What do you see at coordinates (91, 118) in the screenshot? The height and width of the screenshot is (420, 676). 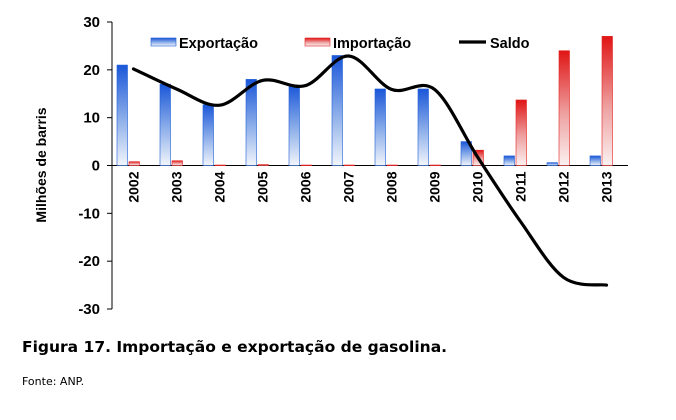 I see `y-tick-label: 10` at bounding box center [91, 118].